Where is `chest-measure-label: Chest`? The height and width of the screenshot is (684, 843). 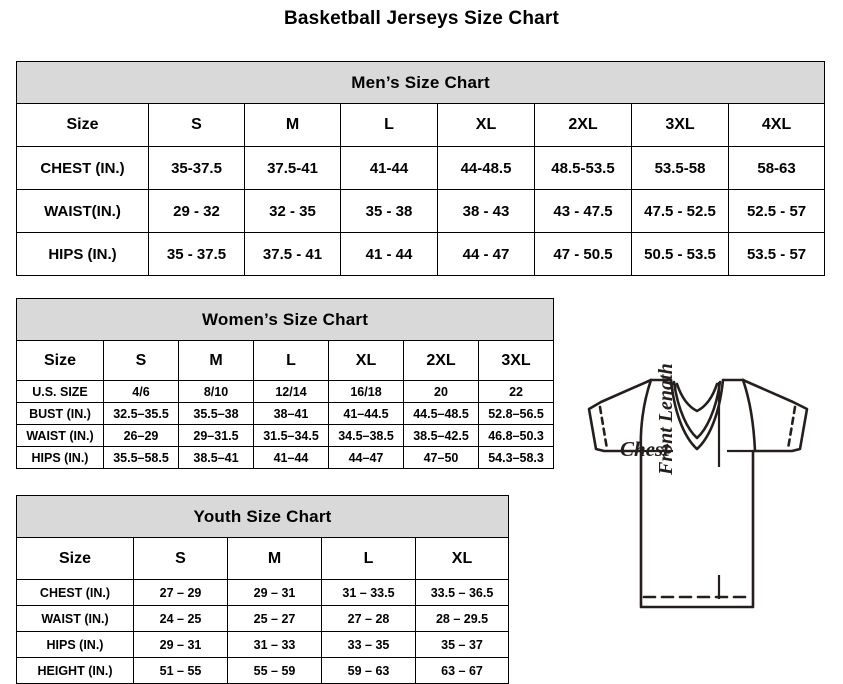
chest-measure-label: Chest is located at coordinates (645, 449).